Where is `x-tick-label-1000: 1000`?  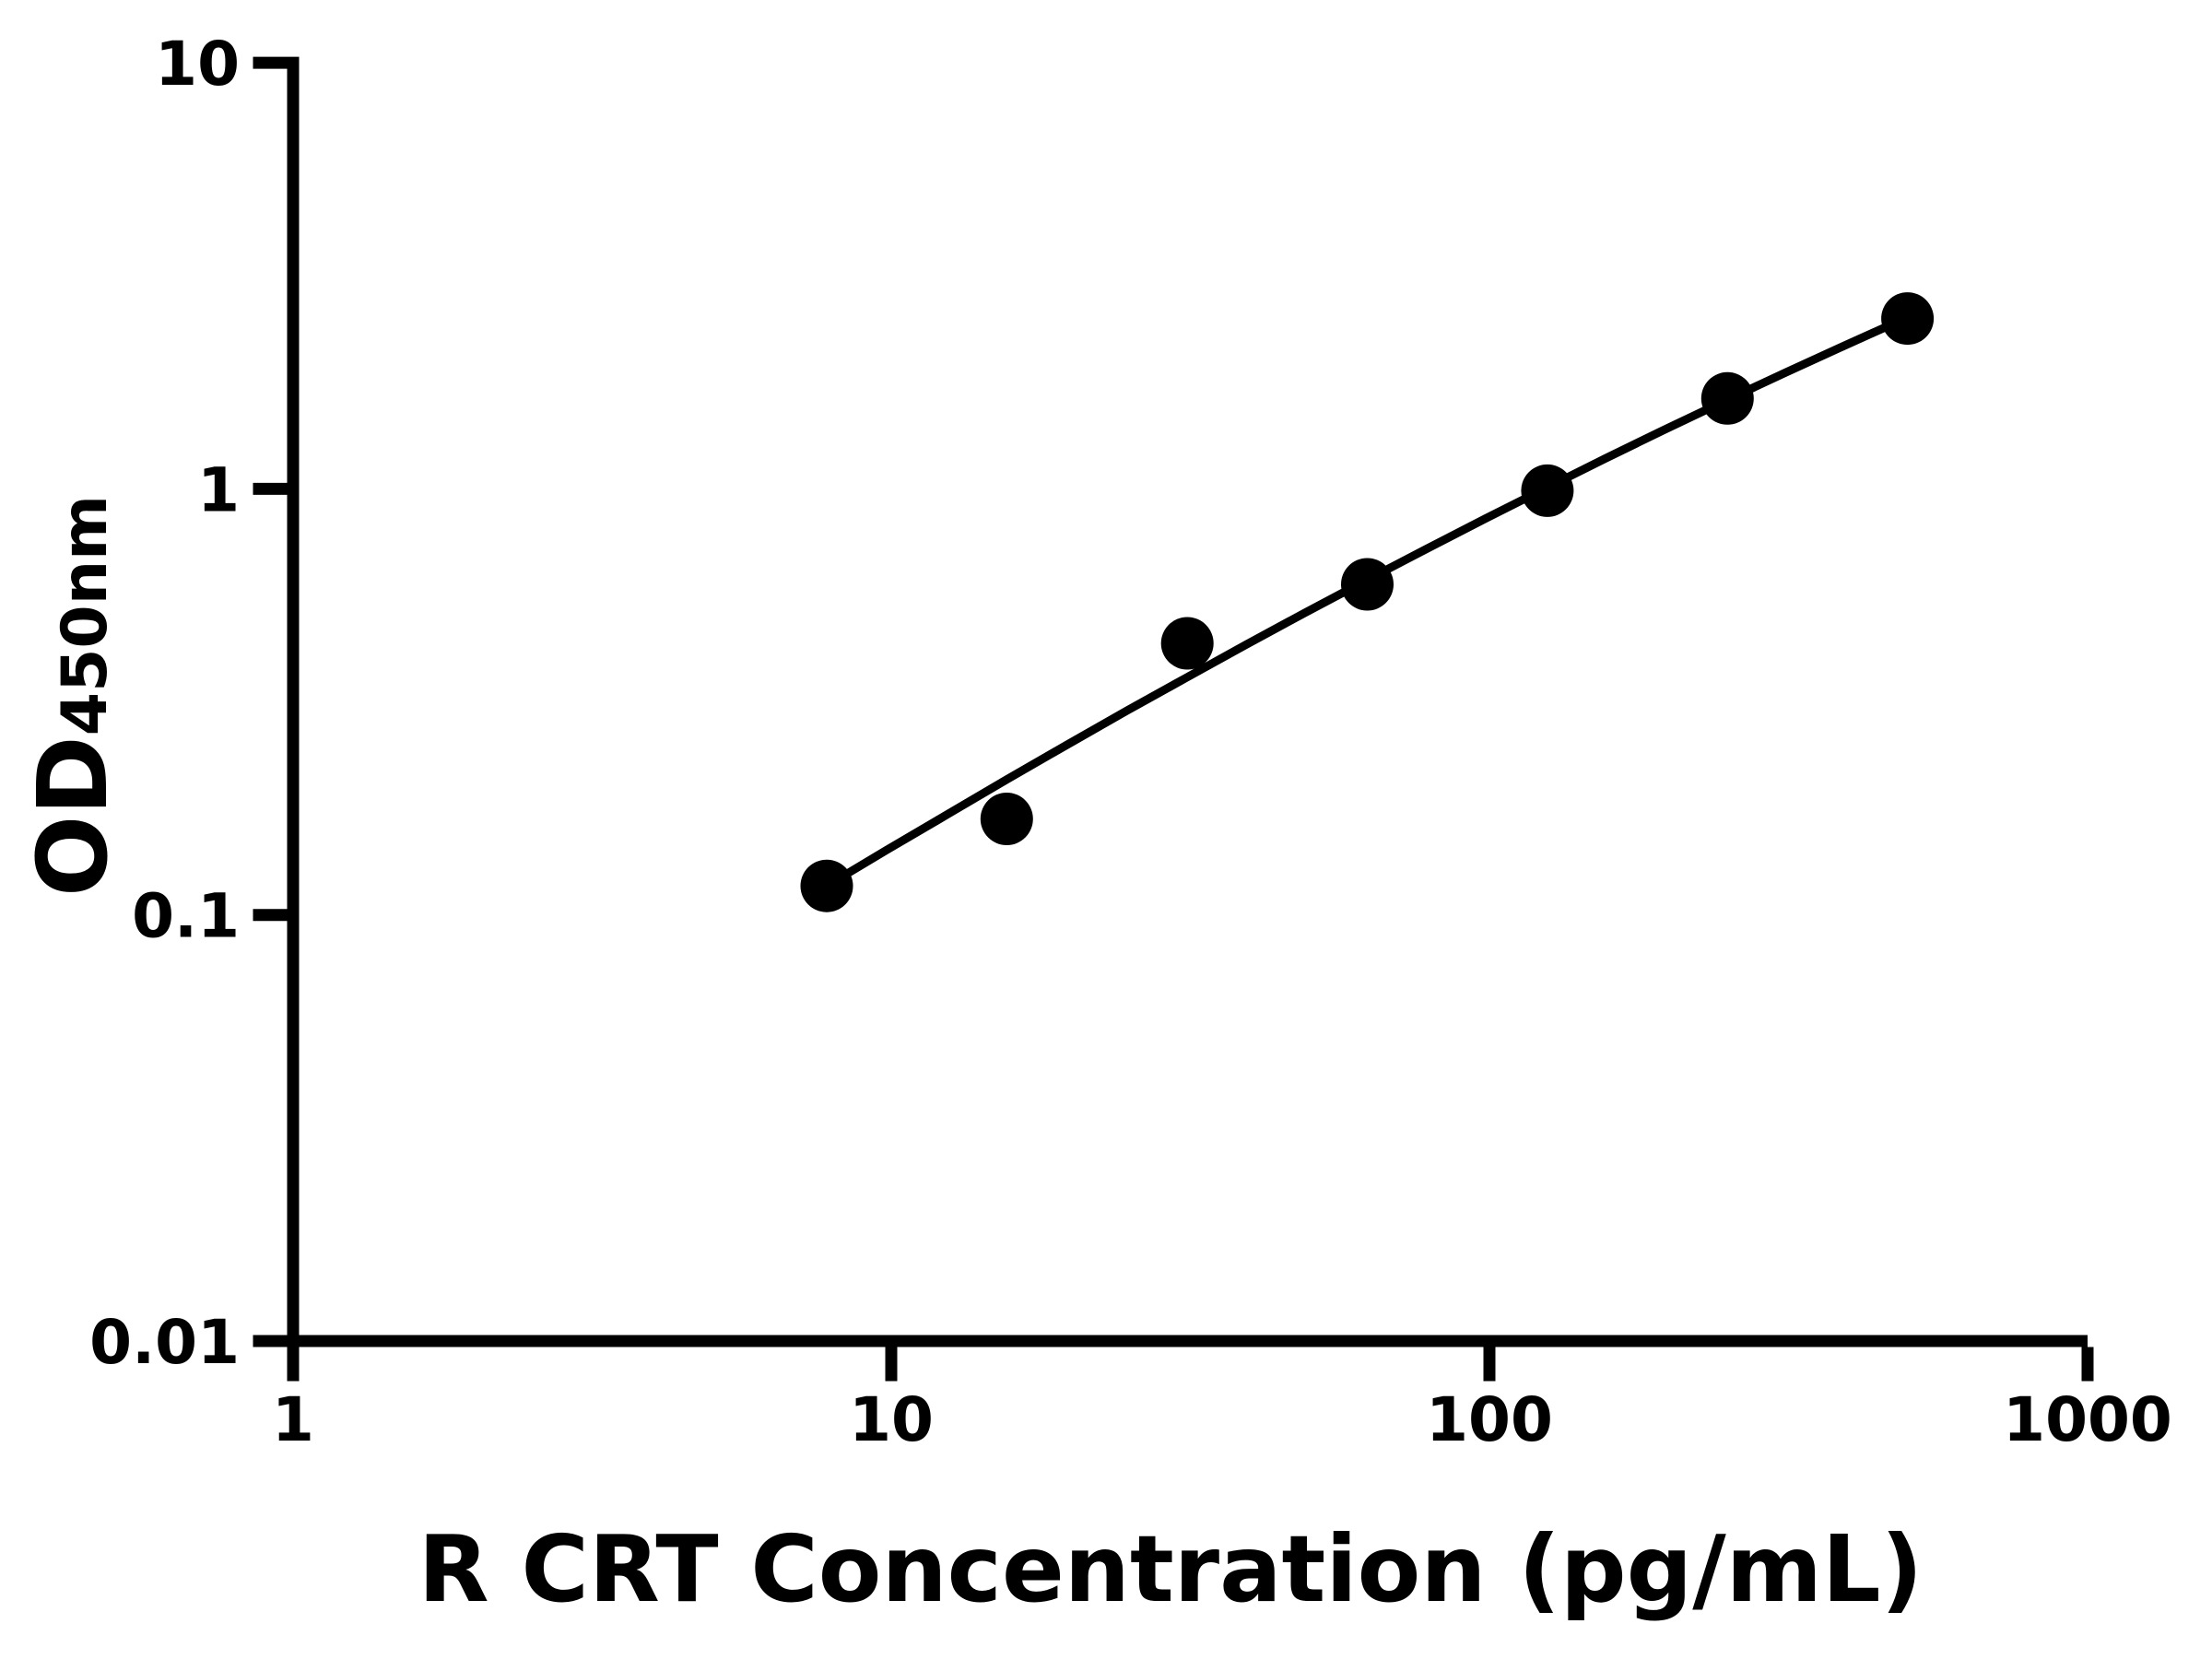
x-tick-label-1000: 1000 is located at coordinates (2087, 1419).